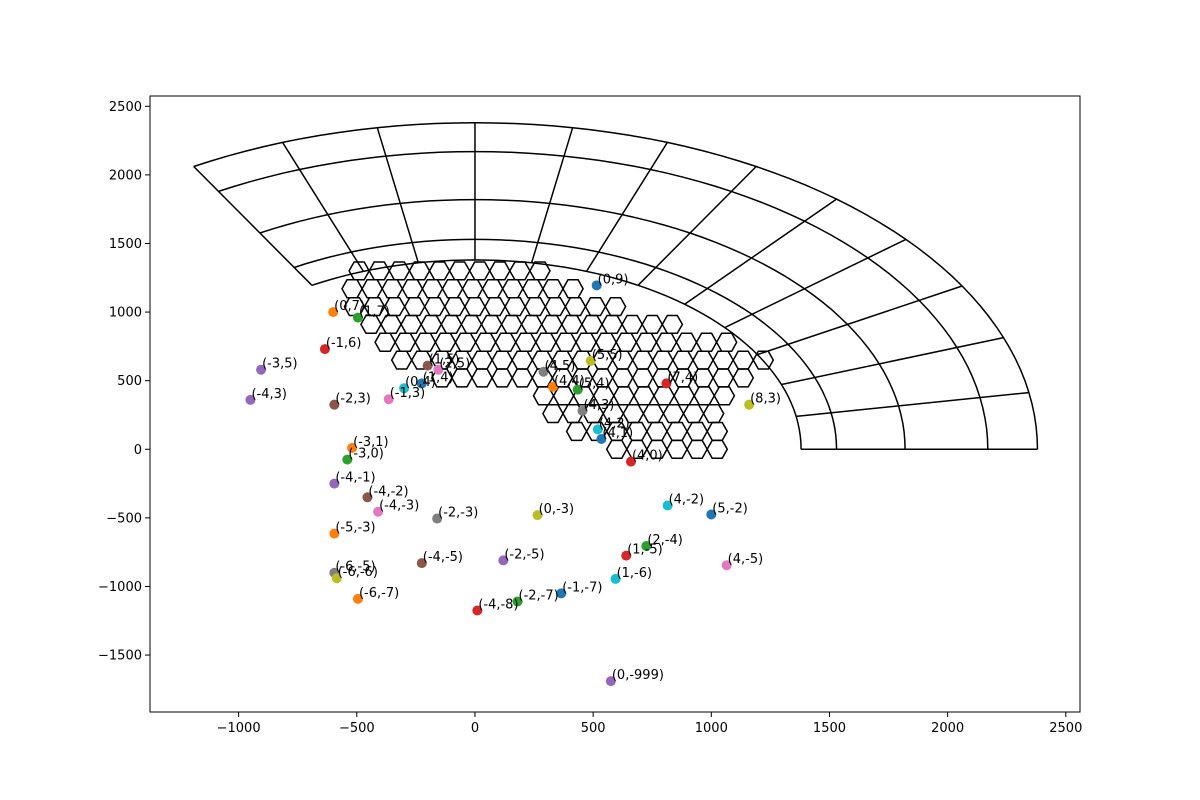 The image size is (1200, 800). I want to click on point-label: (1,4), so click(438, 377).